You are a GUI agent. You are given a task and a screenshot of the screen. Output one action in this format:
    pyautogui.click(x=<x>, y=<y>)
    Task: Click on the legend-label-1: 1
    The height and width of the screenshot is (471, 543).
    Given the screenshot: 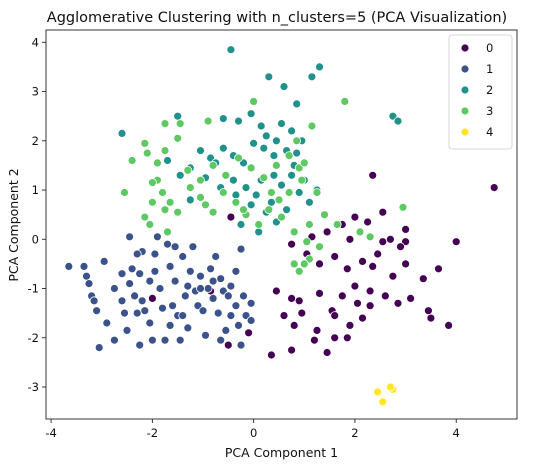 What is the action you would take?
    pyautogui.click(x=489, y=69)
    